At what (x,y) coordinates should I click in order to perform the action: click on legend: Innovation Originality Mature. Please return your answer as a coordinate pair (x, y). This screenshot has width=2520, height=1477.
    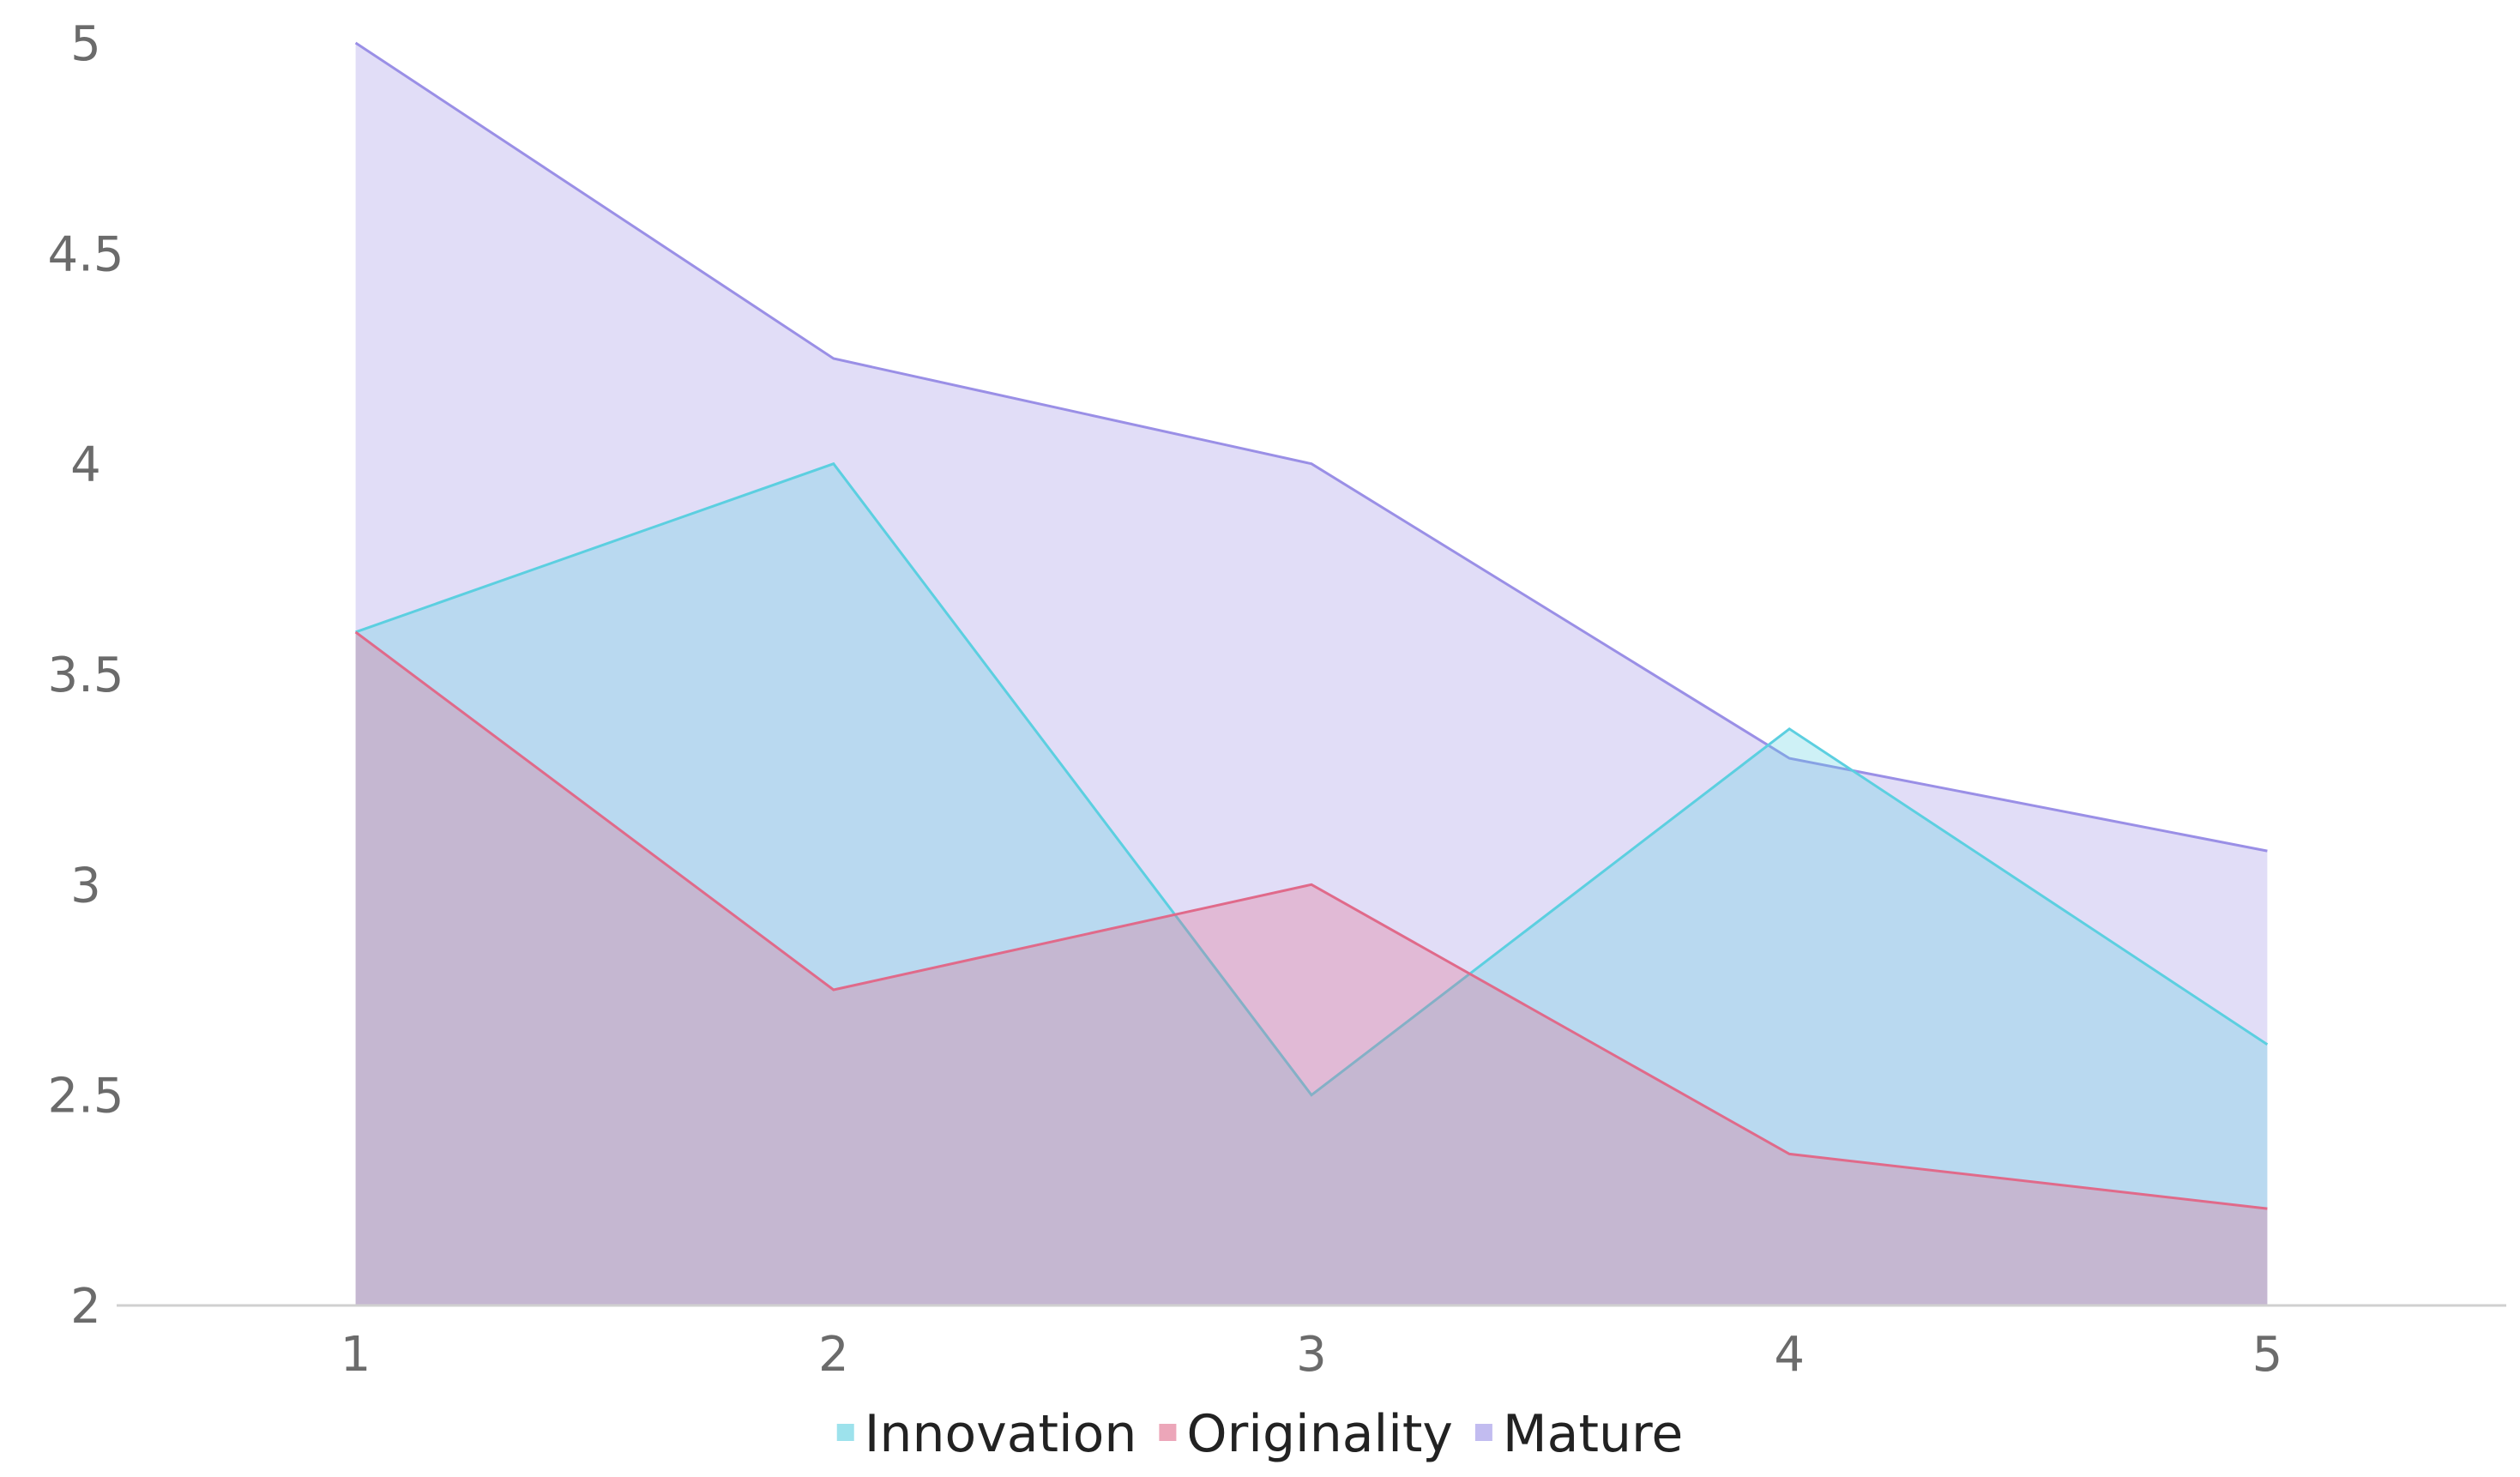
    Looking at the image, I should click on (1259, 1434).